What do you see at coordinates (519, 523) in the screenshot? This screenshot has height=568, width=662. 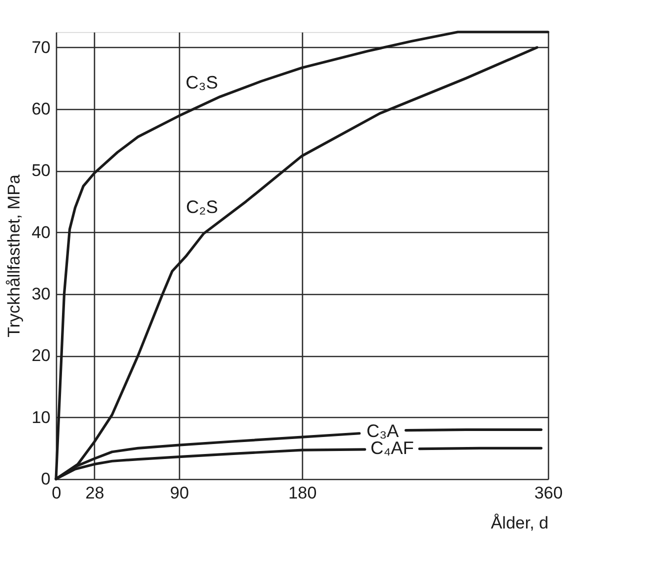 I see `x-axis-title: Ålder, d` at bounding box center [519, 523].